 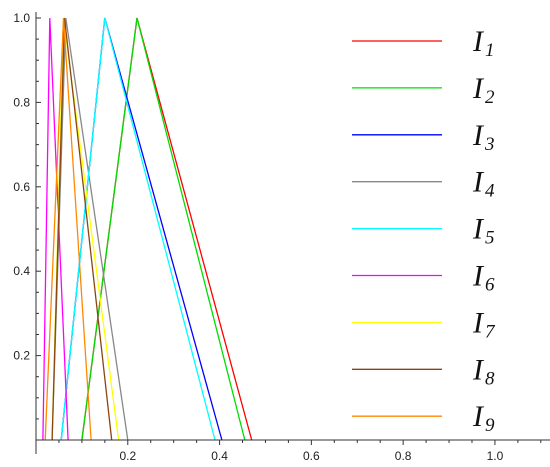 What do you see at coordinates (127, 456) in the screenshot?
I see `x-tick-label: 0.2` at bounding box center [127, 456].